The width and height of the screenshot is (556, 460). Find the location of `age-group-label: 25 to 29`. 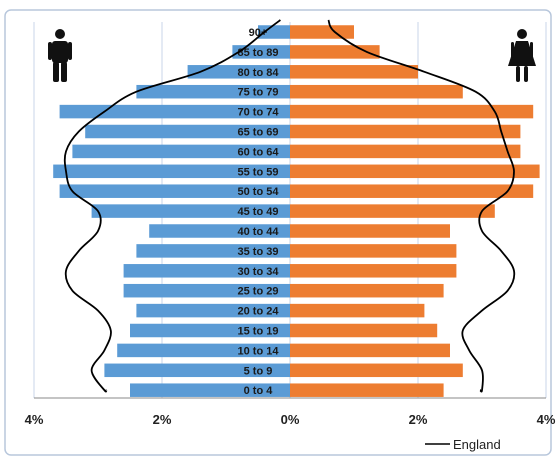

age-group-label: 25 to 29 is located at coordinates (258, 292).